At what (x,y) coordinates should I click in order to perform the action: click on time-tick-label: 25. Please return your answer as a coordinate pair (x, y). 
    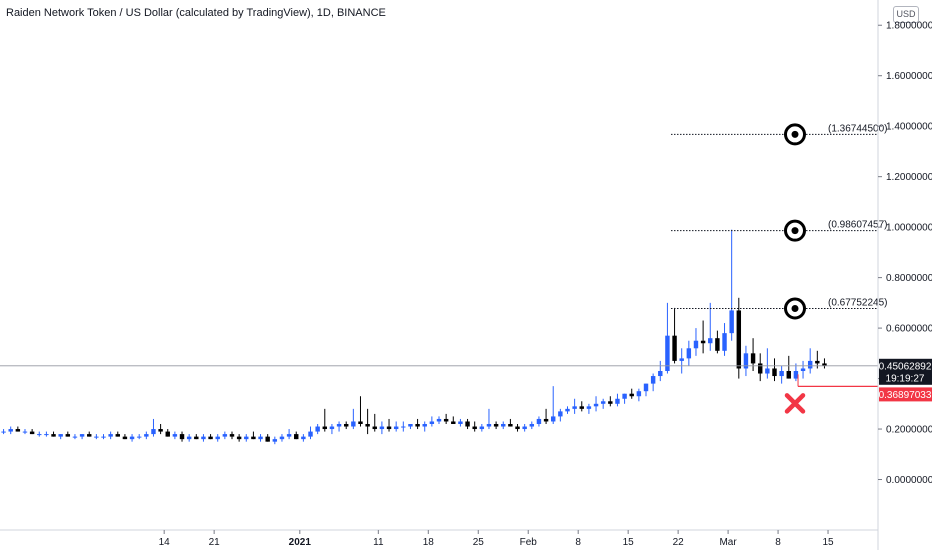
    Looking at the image, I should click on (479, 542).